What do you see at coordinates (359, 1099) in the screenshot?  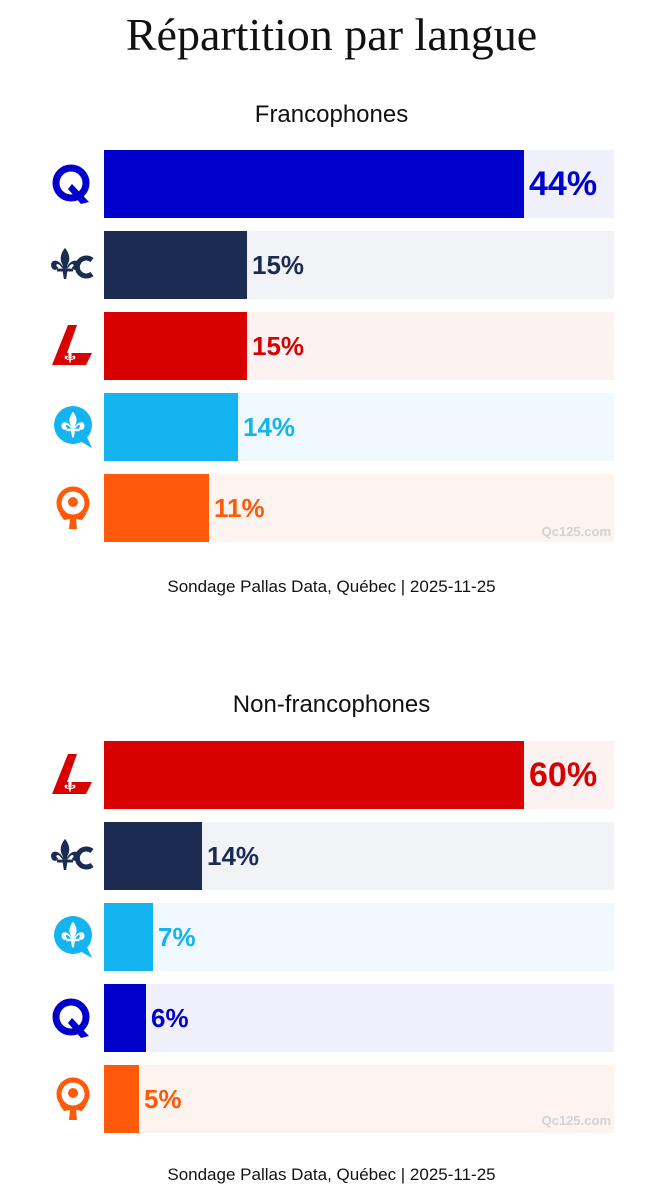 I see `bar-track: 5%` at bounding box center [359, 1099].